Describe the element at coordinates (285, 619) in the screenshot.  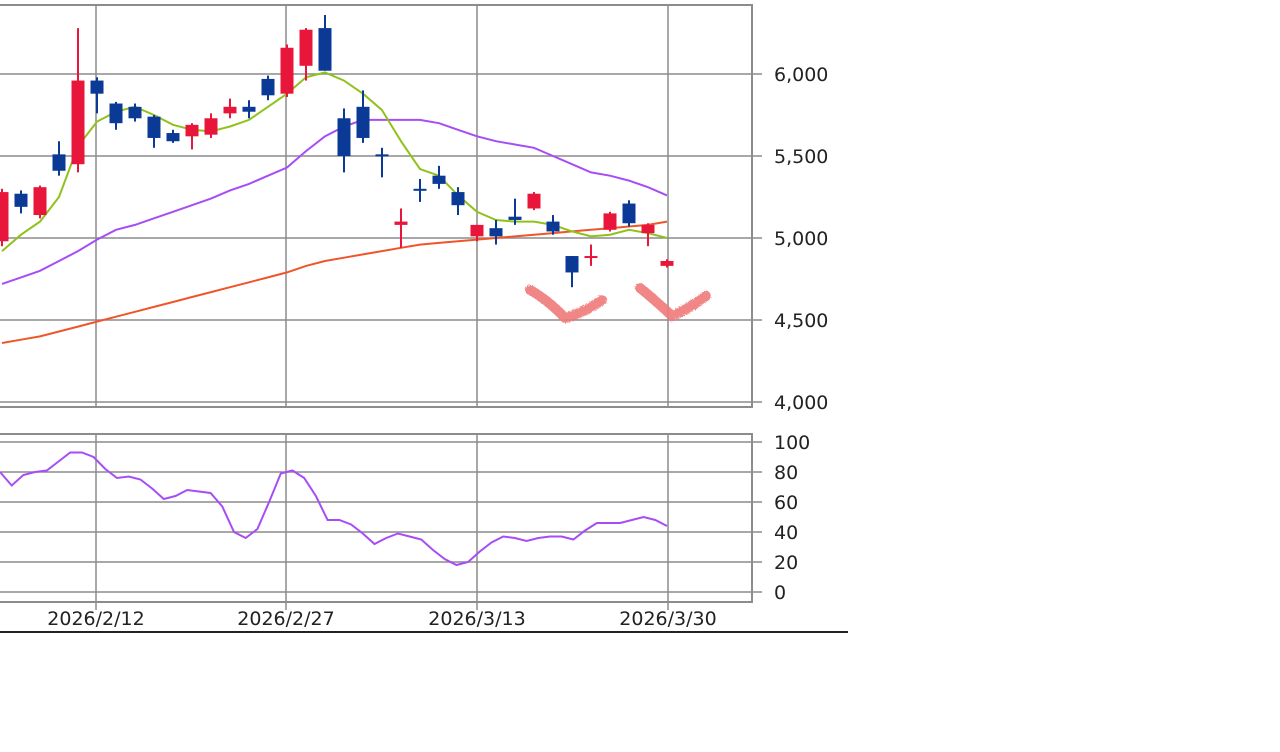
I see `date-tick-label-1: 2026/2/27` at that location.